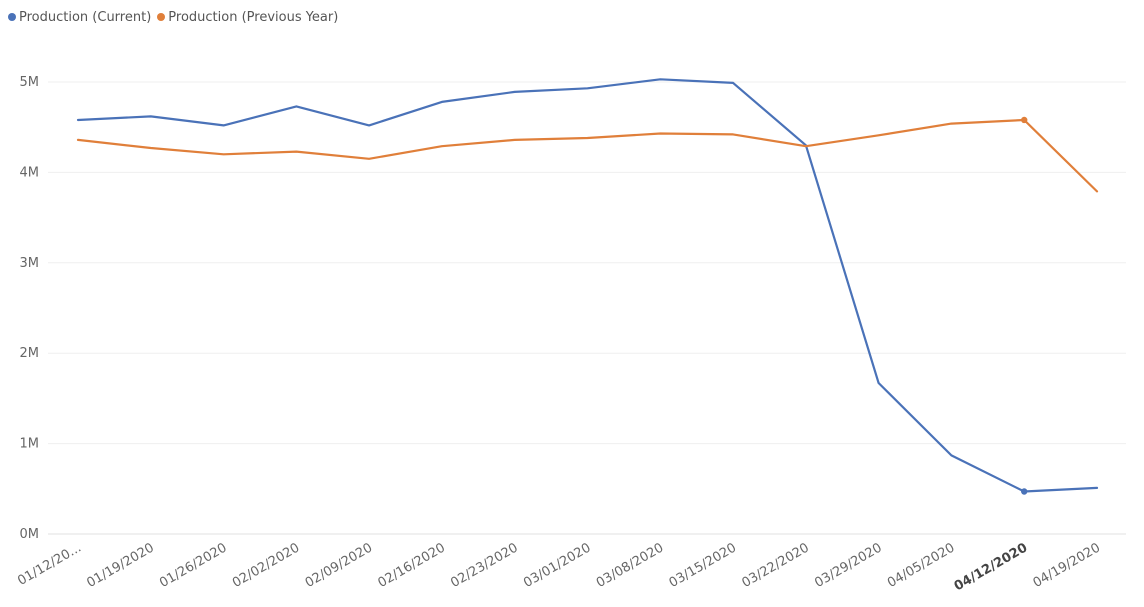 The image size is (1144, 607). I want to click on x-tick-label: 02/23/2020, so click(484, 565).